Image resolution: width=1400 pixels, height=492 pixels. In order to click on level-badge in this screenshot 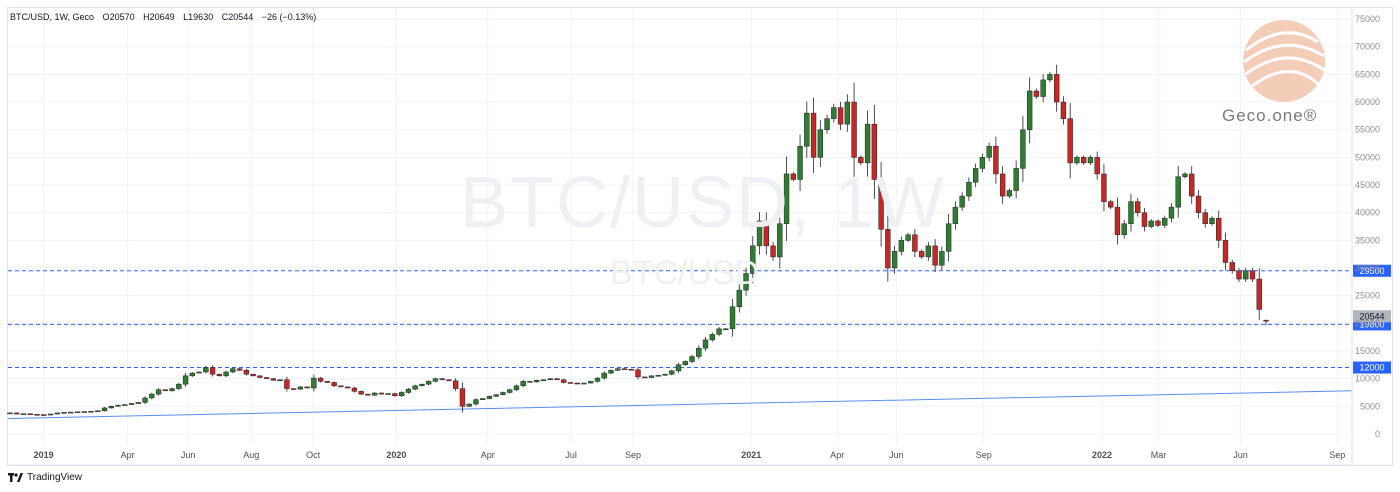, I will do `click(1372, 367)`.